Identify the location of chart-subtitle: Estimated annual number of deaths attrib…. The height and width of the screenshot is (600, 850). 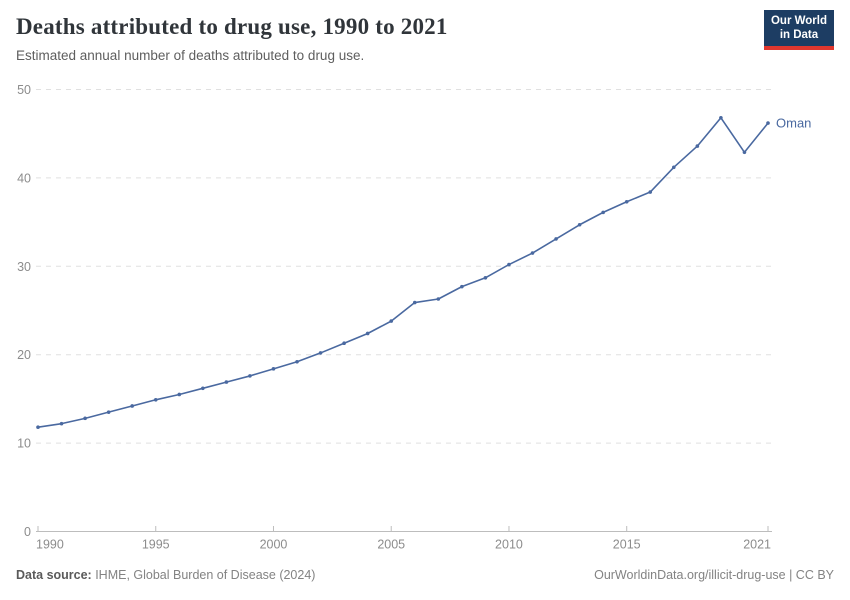
(190, 55).